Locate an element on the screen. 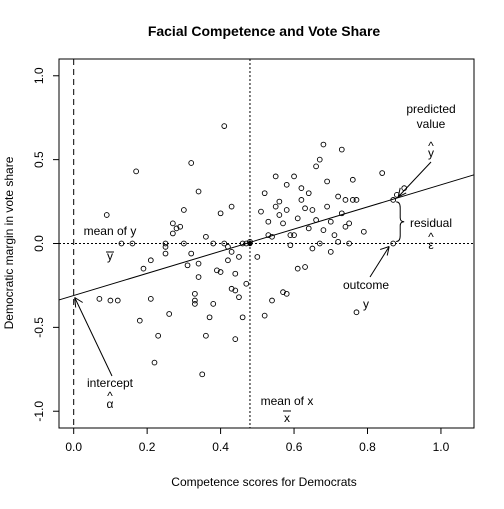 The width and height of the screenshot is (504, 509). predicted-label: predicted is located at coordinates (430, 109).